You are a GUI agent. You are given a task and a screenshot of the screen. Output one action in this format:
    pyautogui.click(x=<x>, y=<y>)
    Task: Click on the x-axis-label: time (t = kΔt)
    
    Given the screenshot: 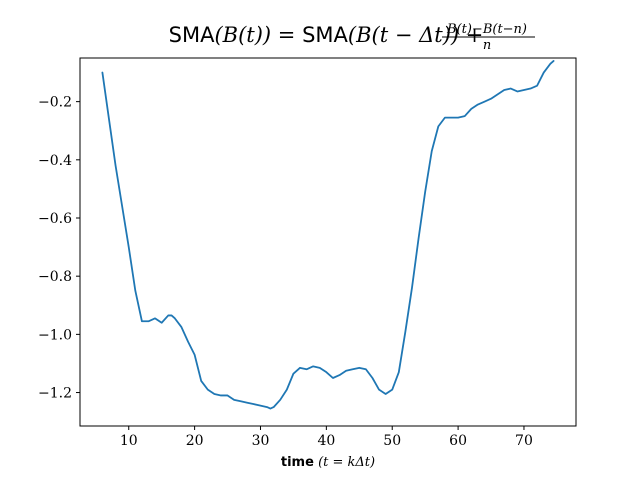 What is the action you would take?
    pyautogui.click(x=328, y=462)
    